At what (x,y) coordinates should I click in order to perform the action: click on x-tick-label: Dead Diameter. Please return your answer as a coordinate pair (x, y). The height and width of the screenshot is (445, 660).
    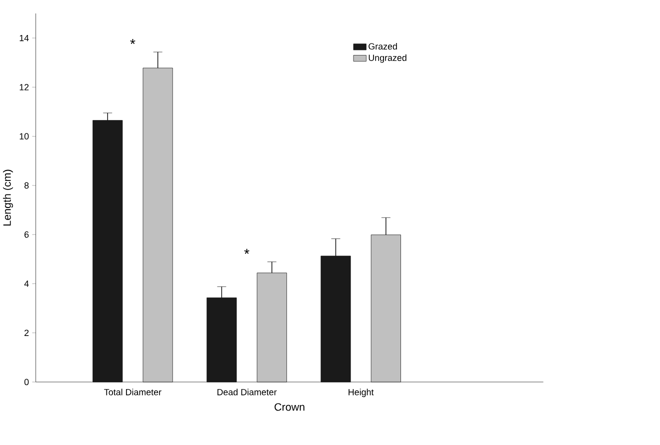
    Looking at the image, I should click on (247, 392).